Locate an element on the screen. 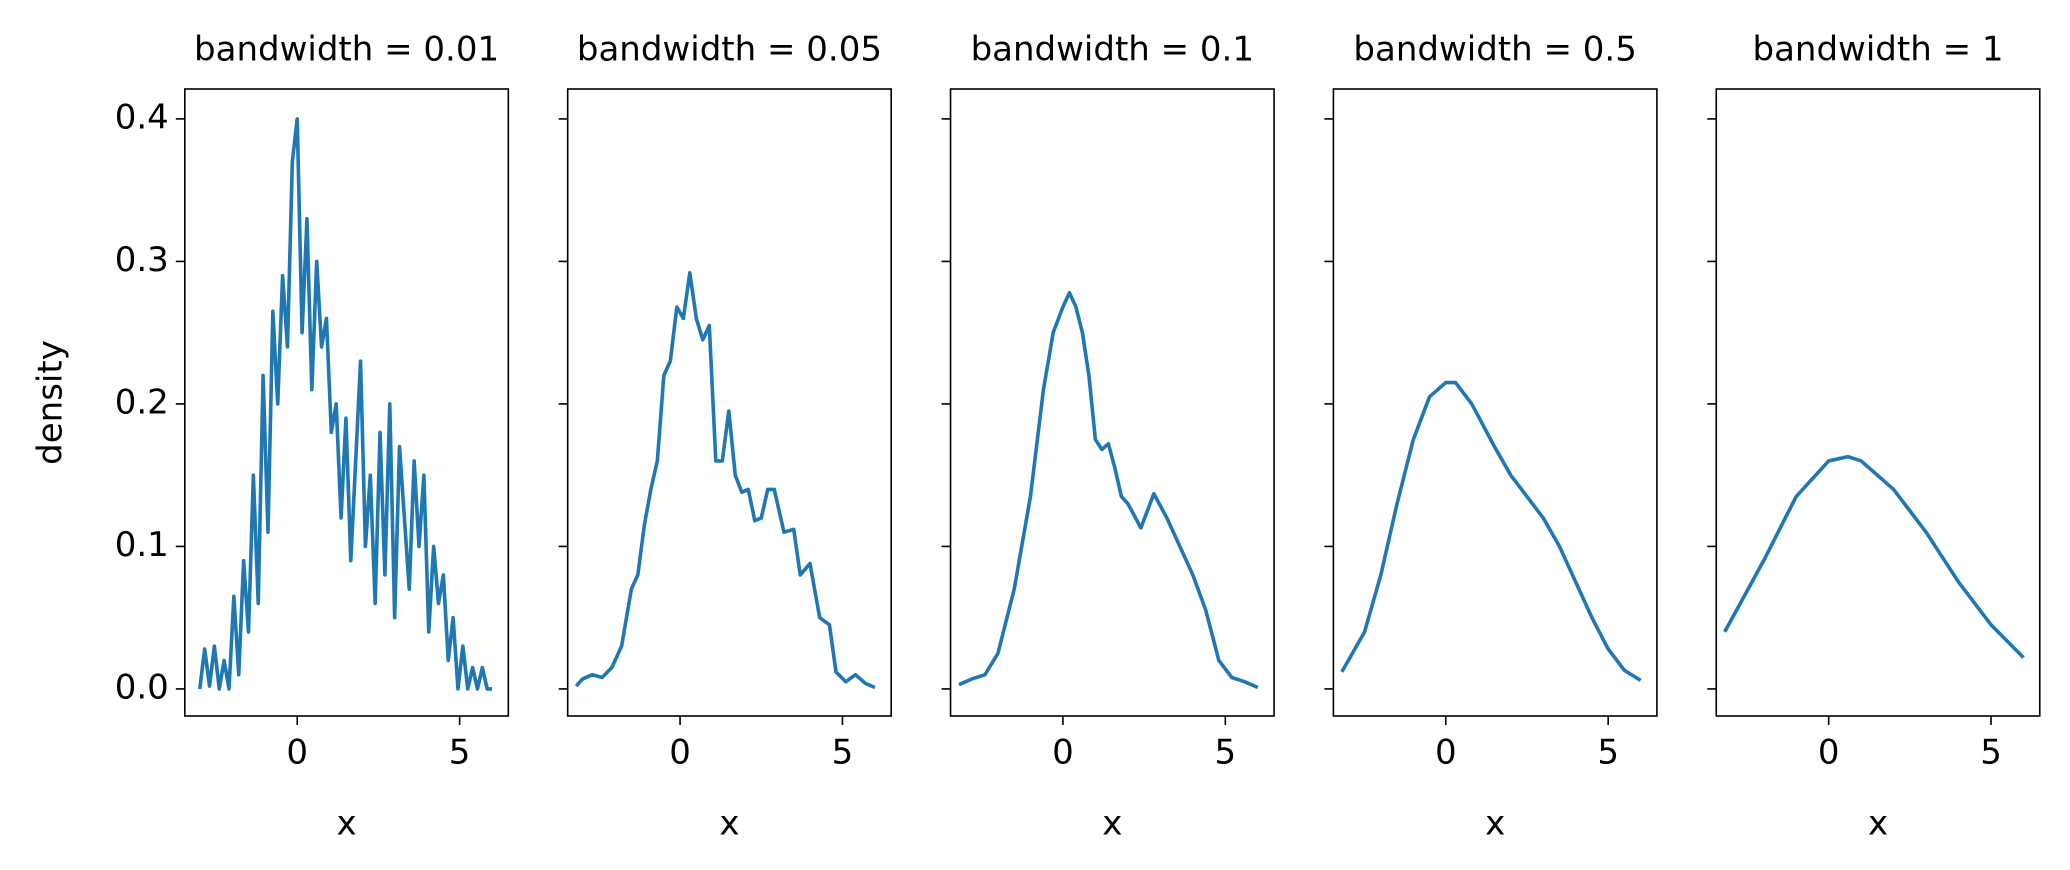 This screenshot has width=2070, height=870. panel-title: bandwidth = 1 is located at coordinates (1878, 50).